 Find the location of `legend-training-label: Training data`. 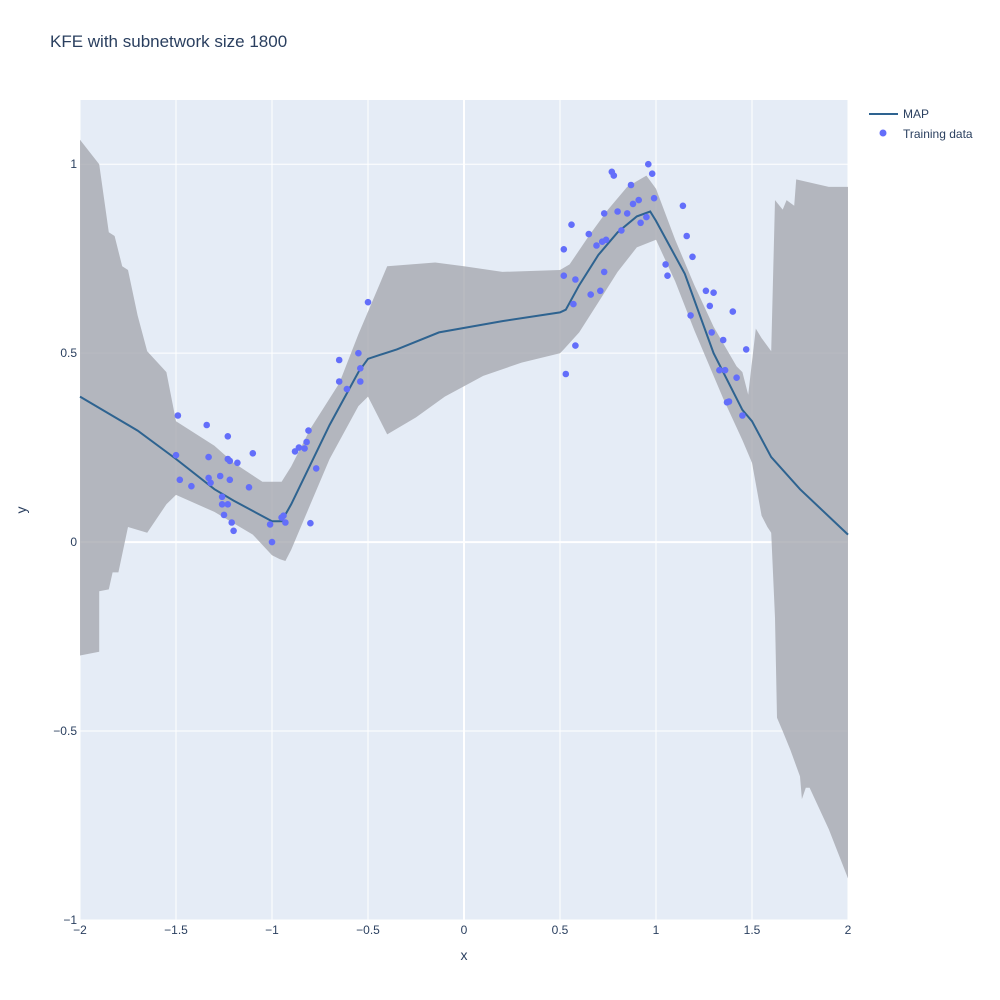

legend-training-label: Training data is located at coordinates (938, 134).